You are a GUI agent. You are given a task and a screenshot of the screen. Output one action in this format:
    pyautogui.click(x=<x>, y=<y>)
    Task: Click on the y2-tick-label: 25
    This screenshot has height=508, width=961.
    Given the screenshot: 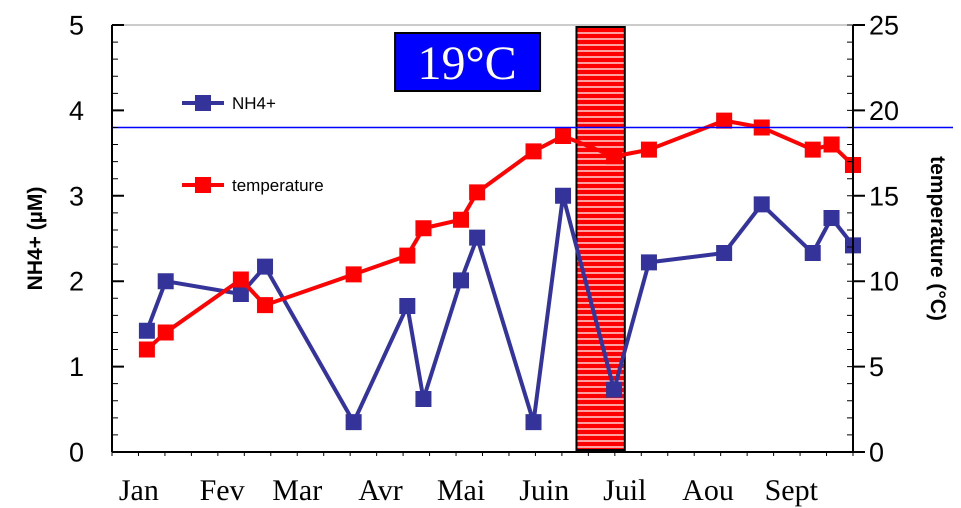 What is the action you would take?
    pyautogui.click(x=884, y=25)
    